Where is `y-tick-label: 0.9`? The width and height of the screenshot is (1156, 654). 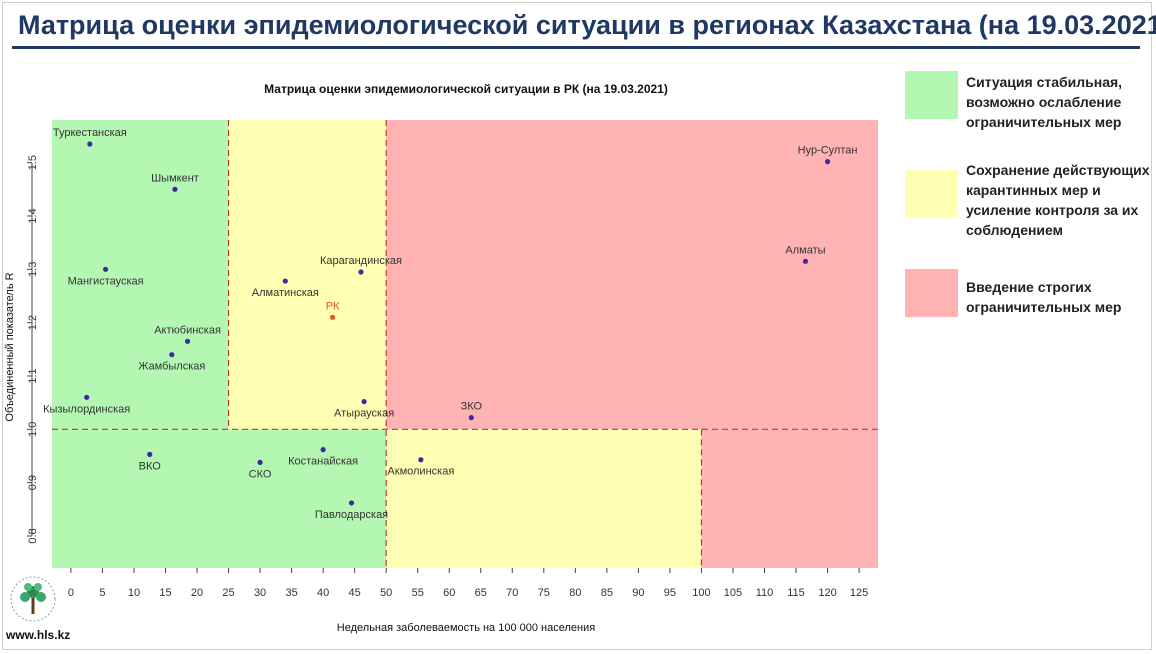
y-tick-label: 0.9 is located at coordinates (33, 482).